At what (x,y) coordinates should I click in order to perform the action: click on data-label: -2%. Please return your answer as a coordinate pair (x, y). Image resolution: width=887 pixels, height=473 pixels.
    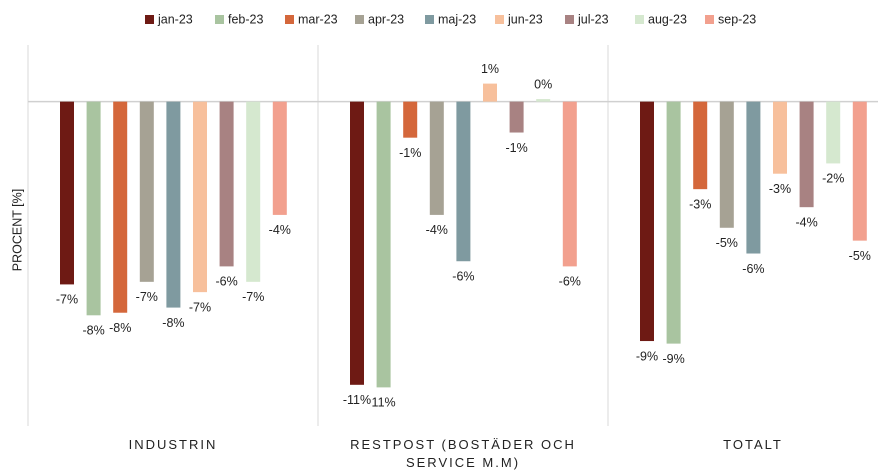
    Looking at the image, I should click on (833, 179).